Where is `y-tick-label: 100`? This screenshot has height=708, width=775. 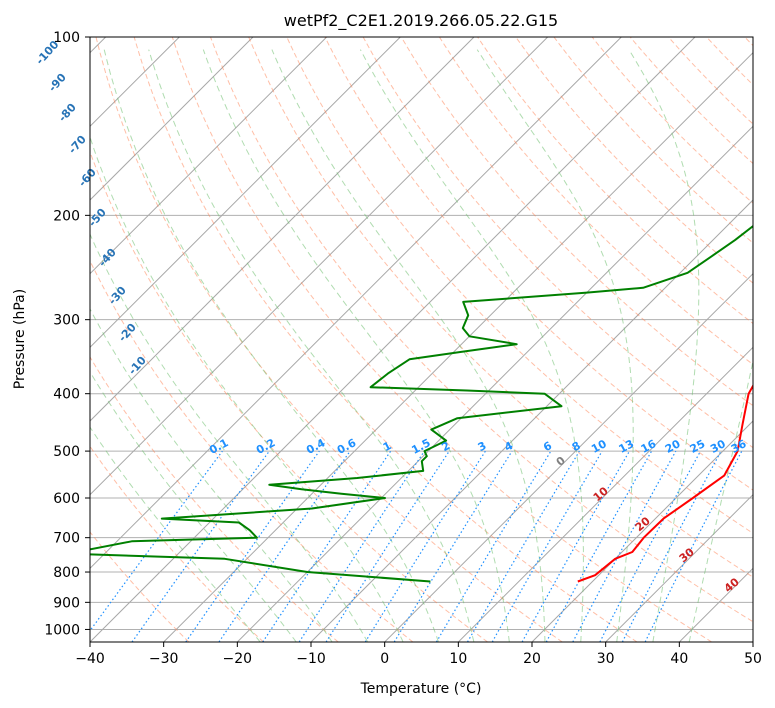 y-tick-label: 100 is located at coordinates (66, 38).